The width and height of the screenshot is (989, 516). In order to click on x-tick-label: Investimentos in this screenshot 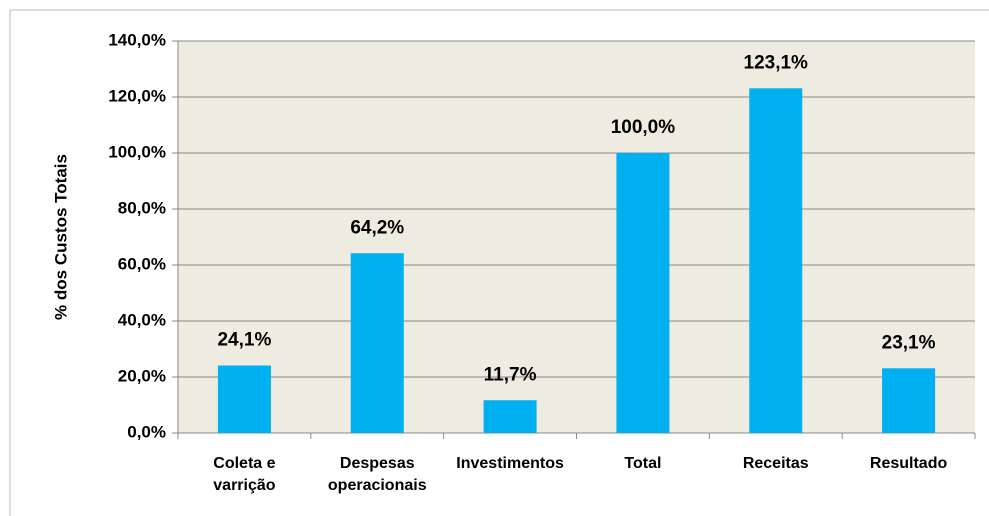, I will do `click(510, 463)`.